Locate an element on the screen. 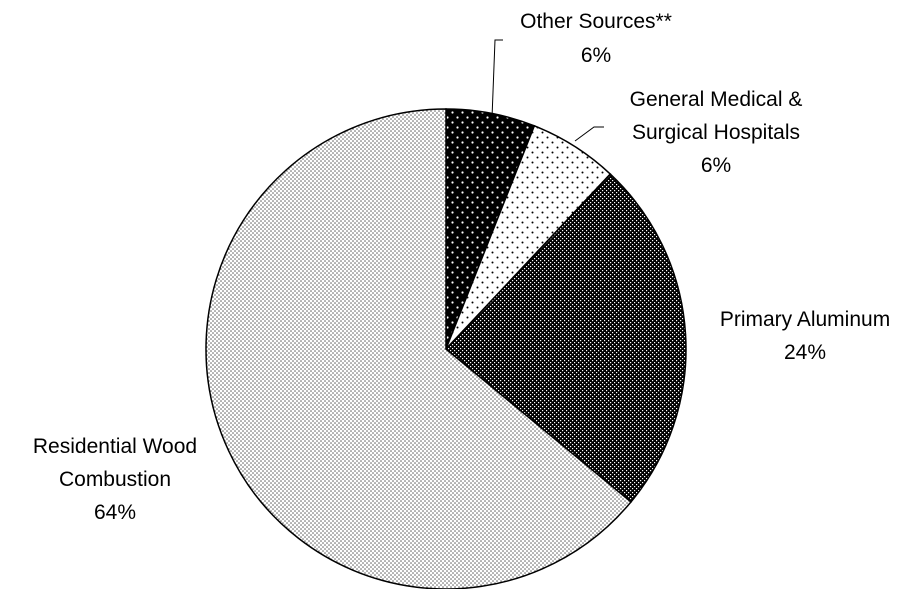 Image resolution: width=917 pixels, height=589 pixels. label-wood-pct: 64% is located at coordinates (115, 512).